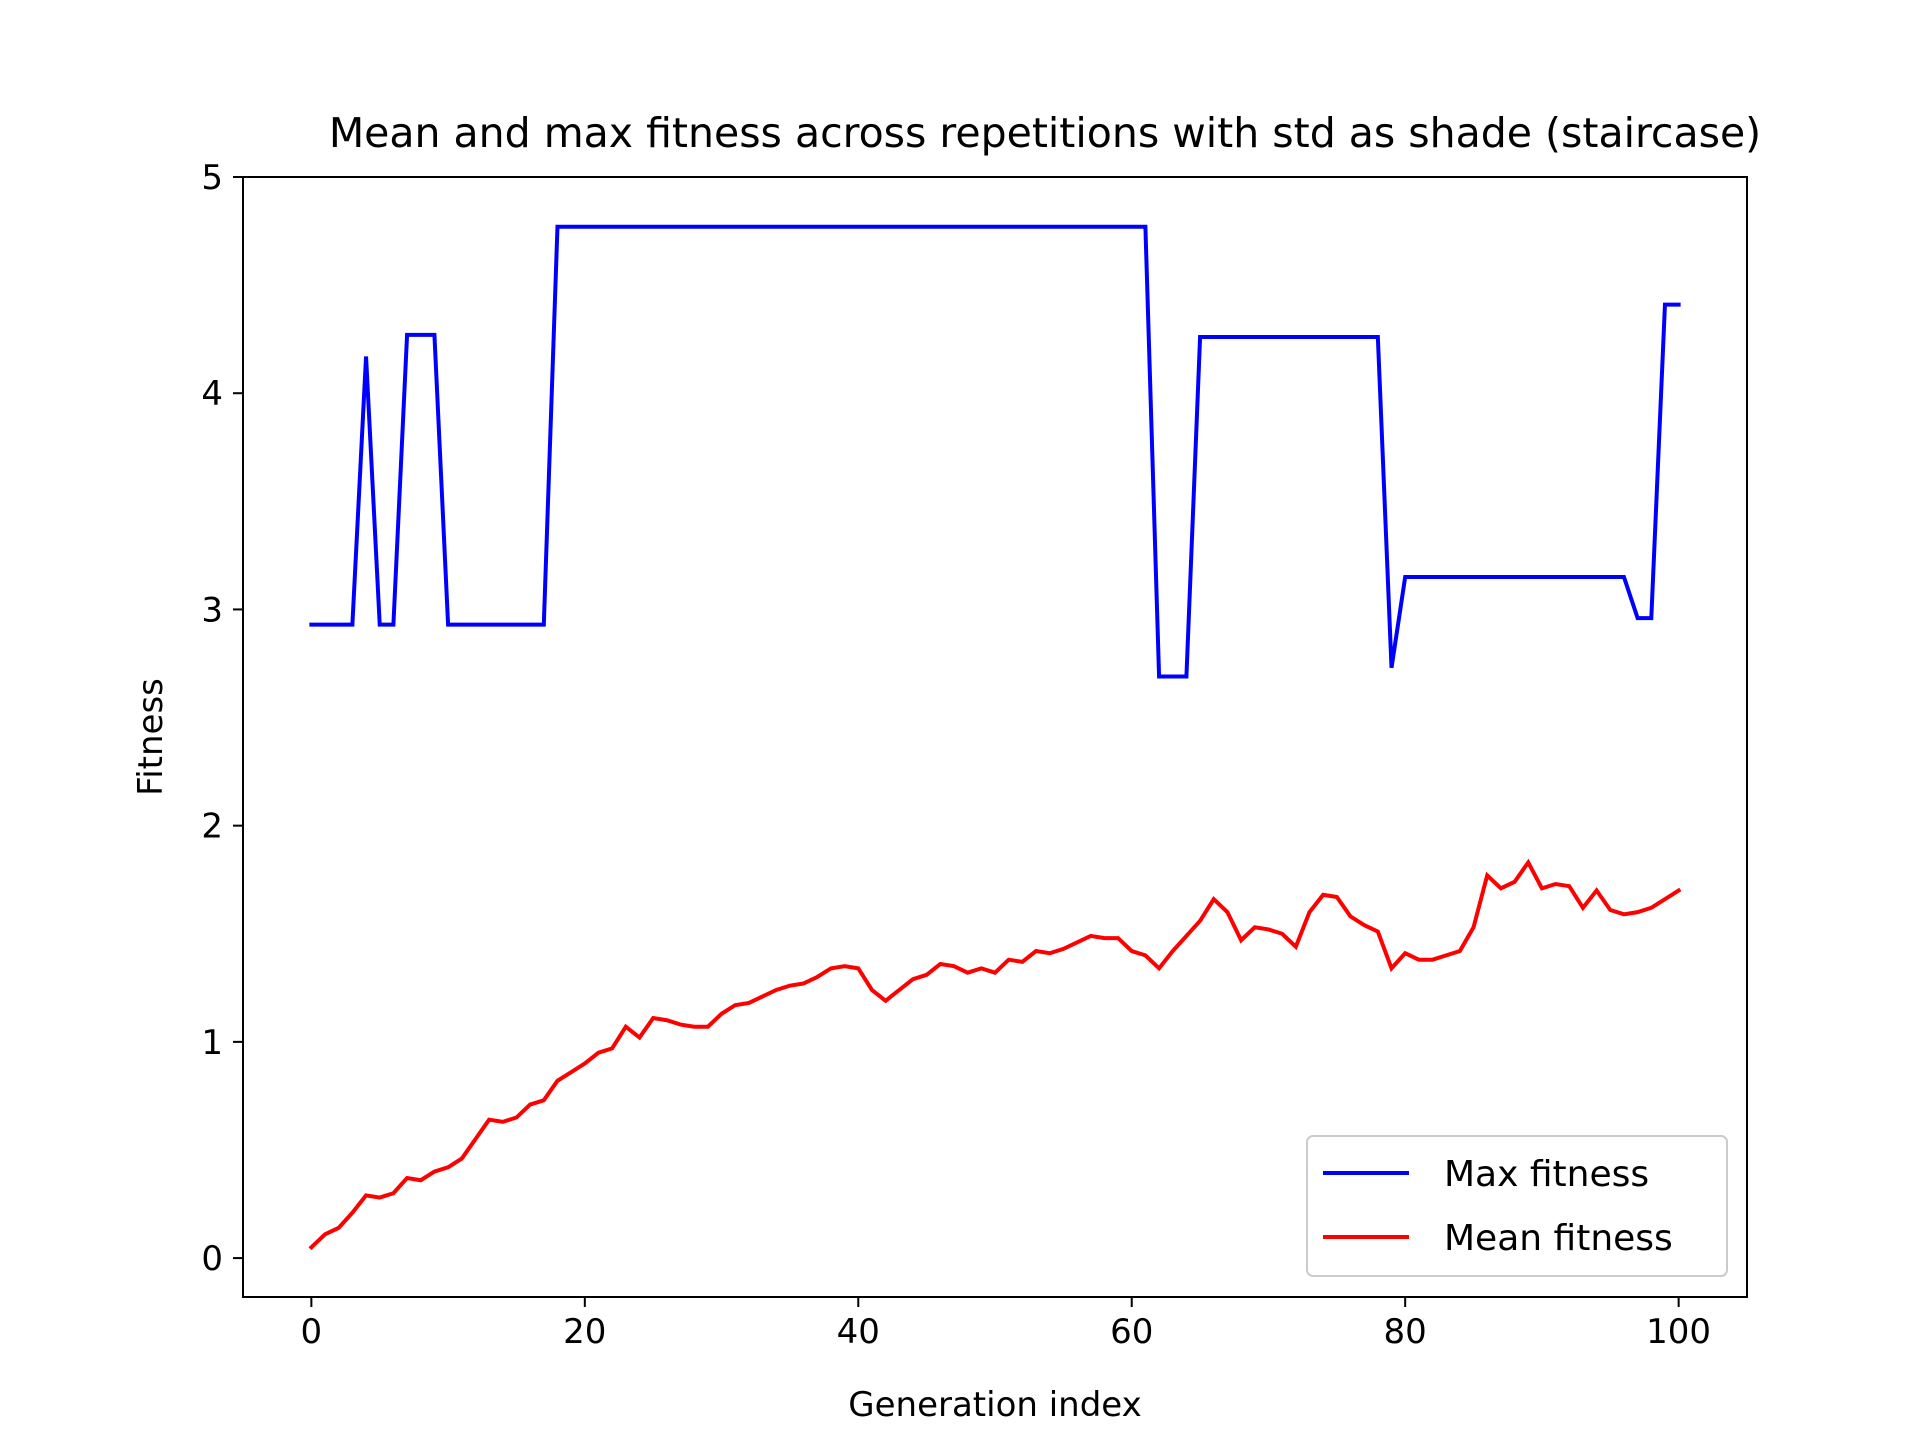 The width and height of the screenshot is (1920, 1440). I want to click on y-tick-label: 0, so click(212, 1259).